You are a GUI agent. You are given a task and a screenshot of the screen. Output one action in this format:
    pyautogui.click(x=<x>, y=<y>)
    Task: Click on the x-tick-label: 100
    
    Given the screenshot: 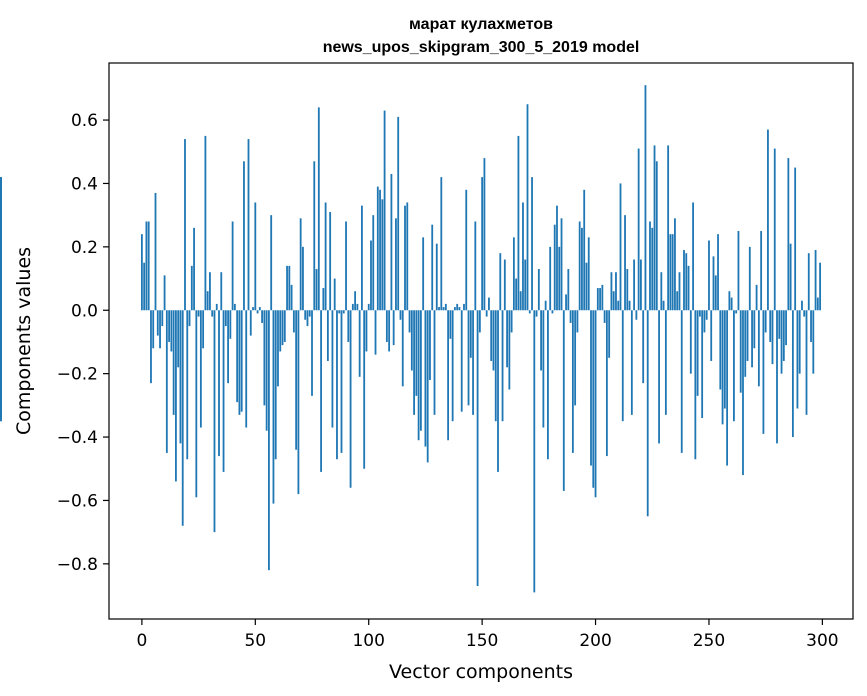 What is the action you would take?
    pyautogui.click(x=368, y=641)
    